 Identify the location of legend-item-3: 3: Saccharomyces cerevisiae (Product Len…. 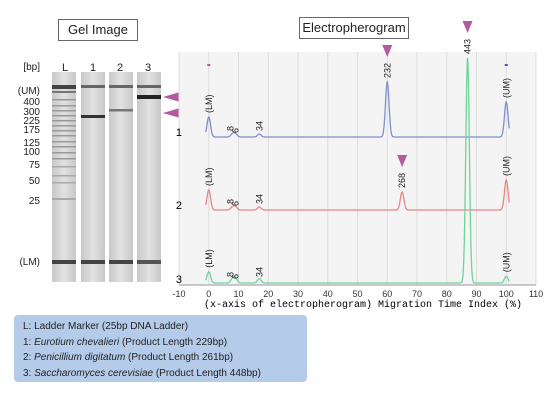
(142, 373).